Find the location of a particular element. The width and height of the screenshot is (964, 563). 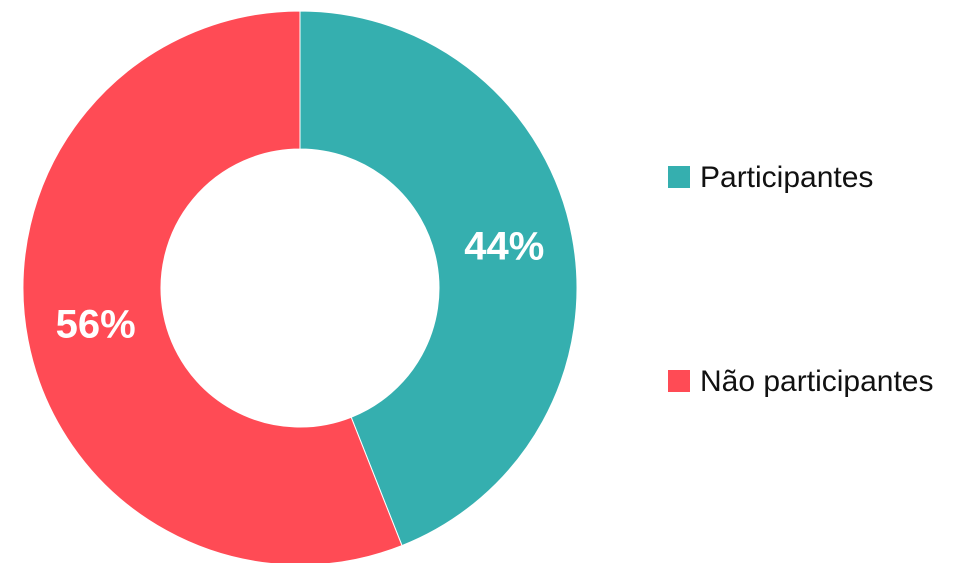

legend-label: Participantes is located at coordinates (786, 177).